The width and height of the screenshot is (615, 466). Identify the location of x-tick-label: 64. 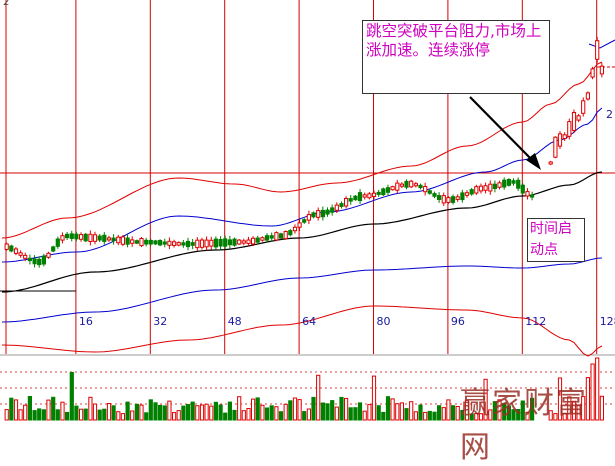
(309, 321).